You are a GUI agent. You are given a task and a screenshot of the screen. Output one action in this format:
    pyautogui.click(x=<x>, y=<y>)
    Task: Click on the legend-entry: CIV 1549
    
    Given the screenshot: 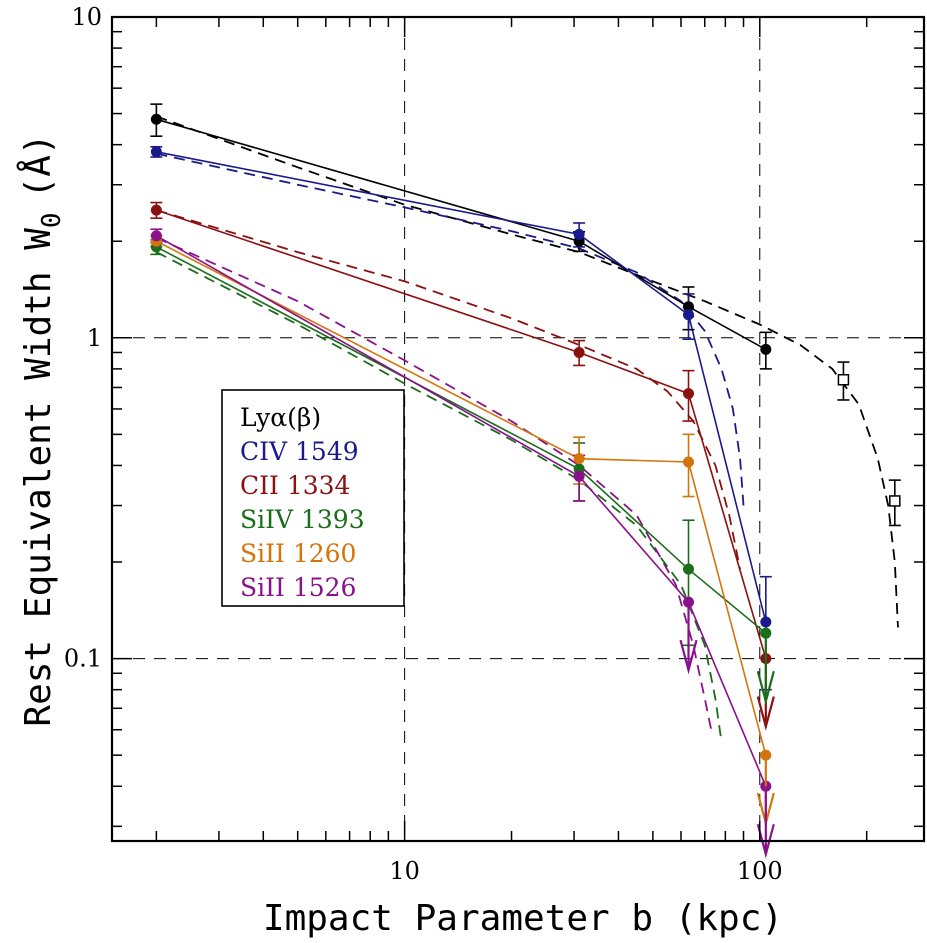 What is the action you would take?
    pyautogui.click(x=299, y=451)
    